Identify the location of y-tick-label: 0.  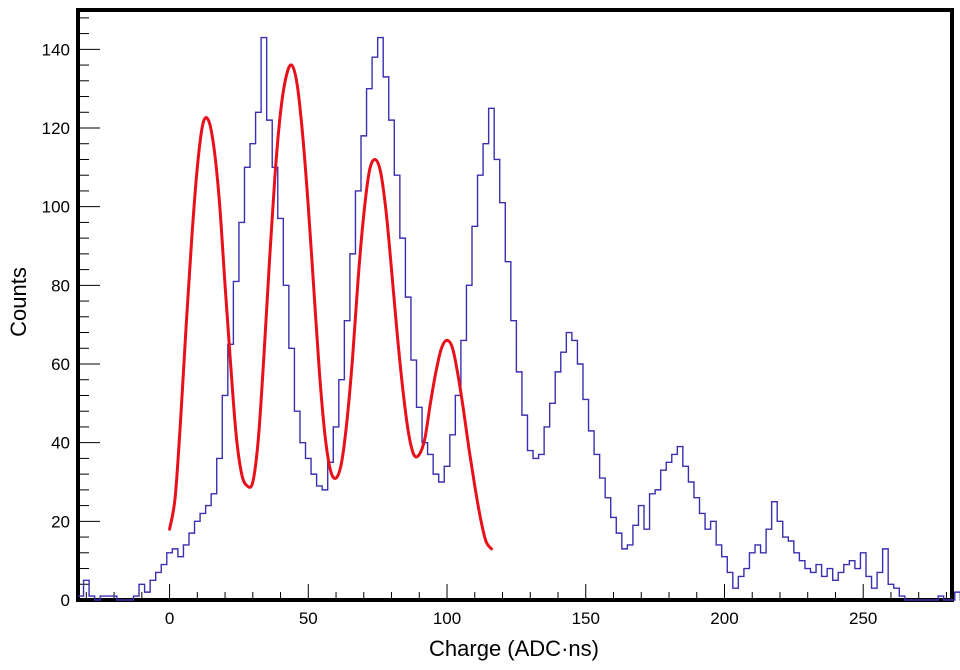
(65, 600).